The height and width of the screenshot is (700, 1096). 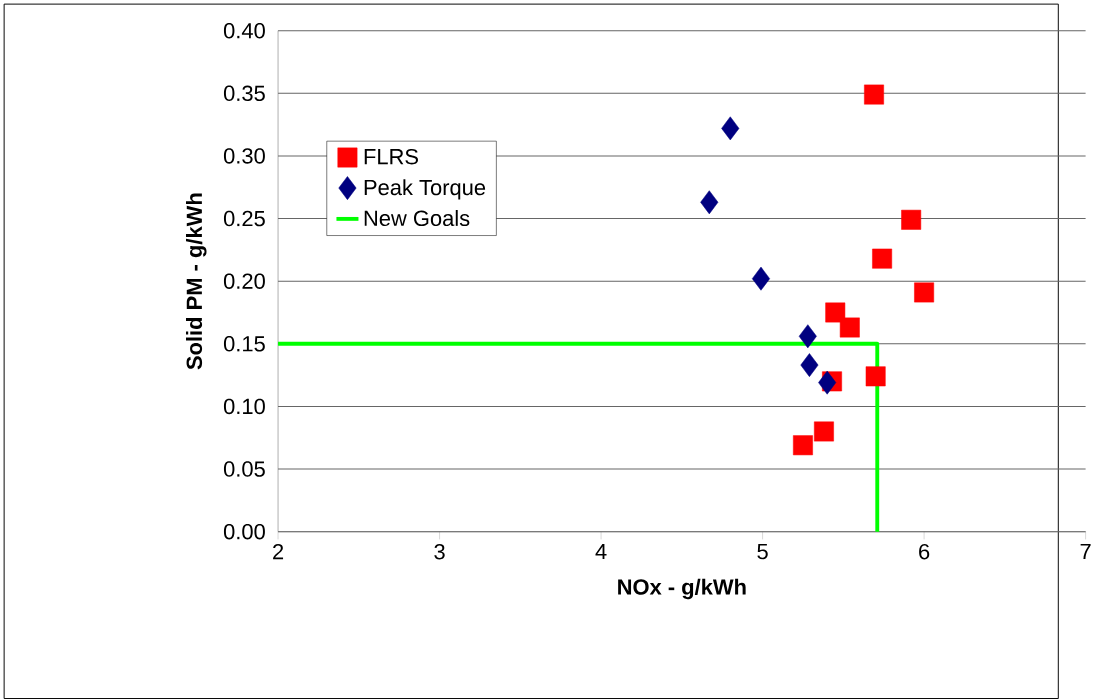 I want to click on y-tick-label: 0.30, so click(x=244, y=156).